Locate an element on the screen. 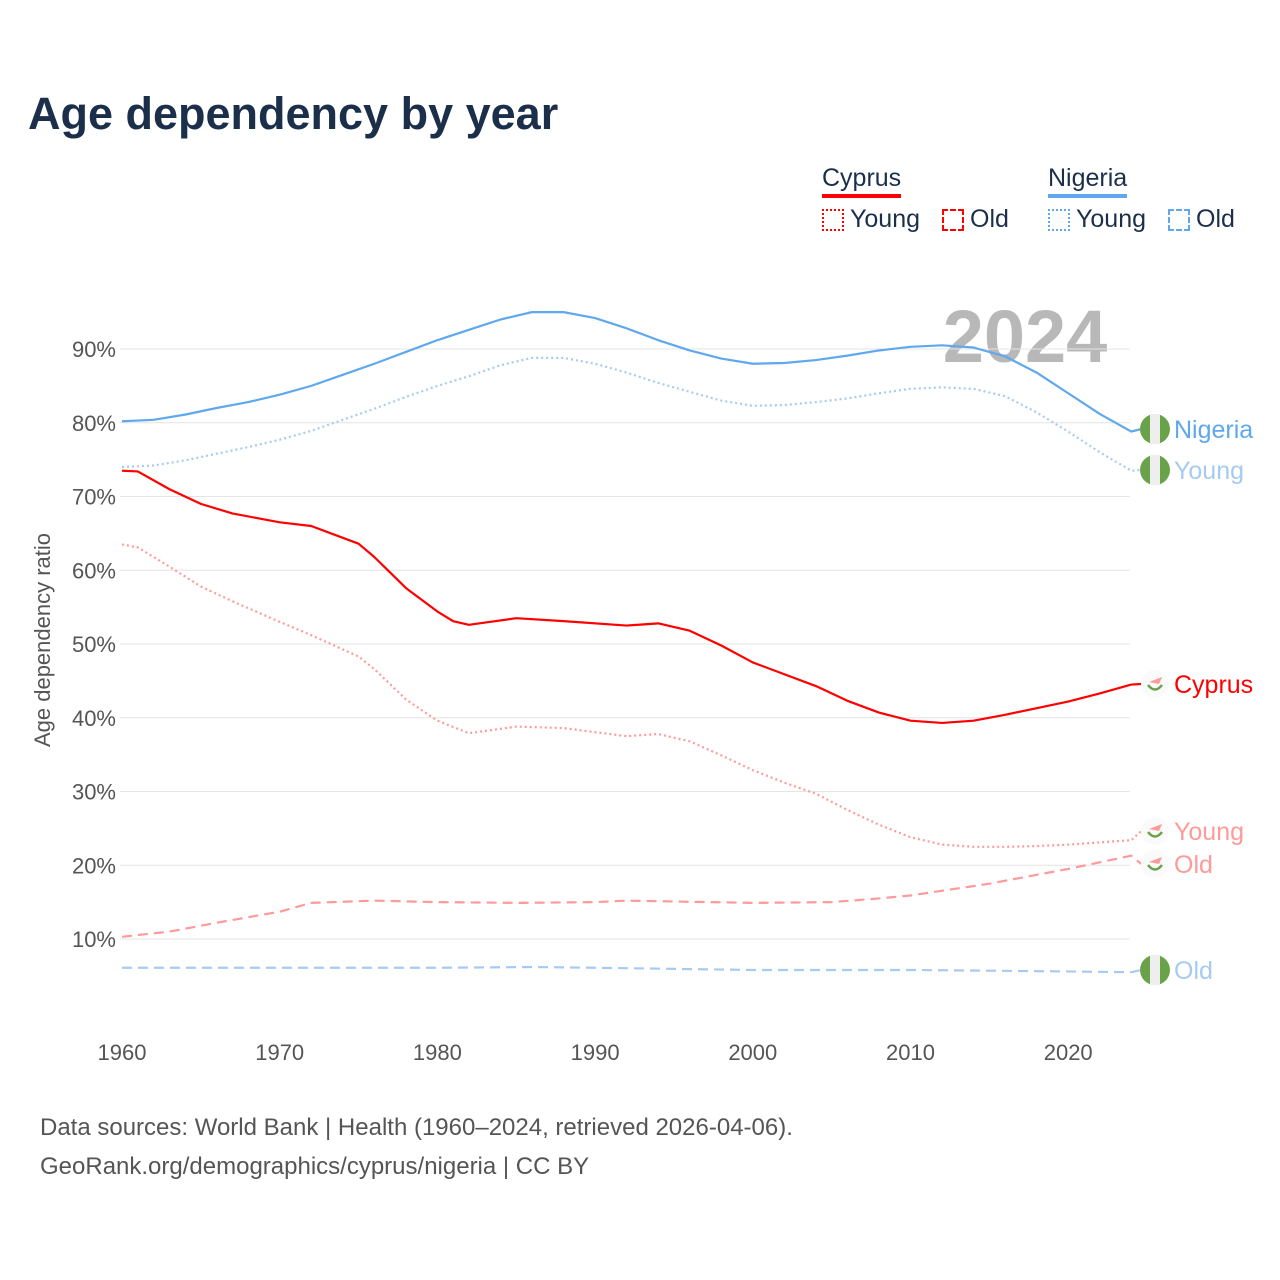  y-tick-label: 50% is located at coordinates (94, 644).